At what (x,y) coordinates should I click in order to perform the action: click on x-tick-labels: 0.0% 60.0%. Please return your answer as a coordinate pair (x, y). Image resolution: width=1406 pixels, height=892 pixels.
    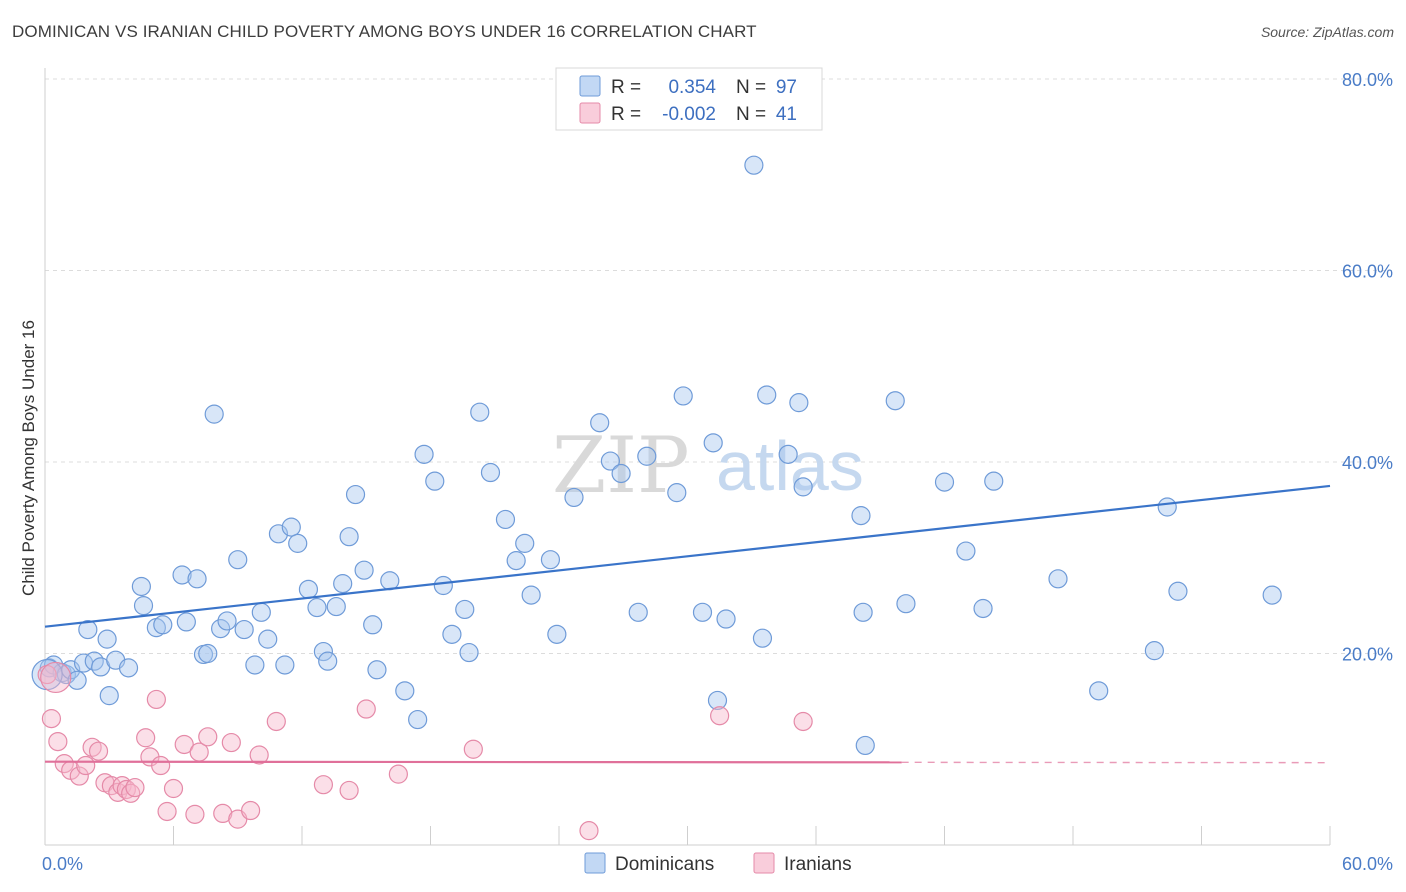
    Looking at the image, I should click on (717, 864).